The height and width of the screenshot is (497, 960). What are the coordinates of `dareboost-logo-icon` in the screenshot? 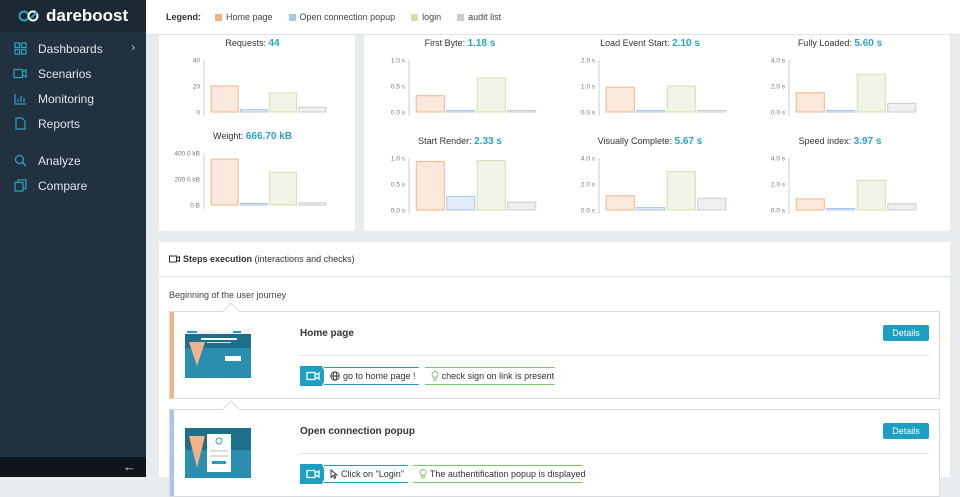 It's located at (28, 16).